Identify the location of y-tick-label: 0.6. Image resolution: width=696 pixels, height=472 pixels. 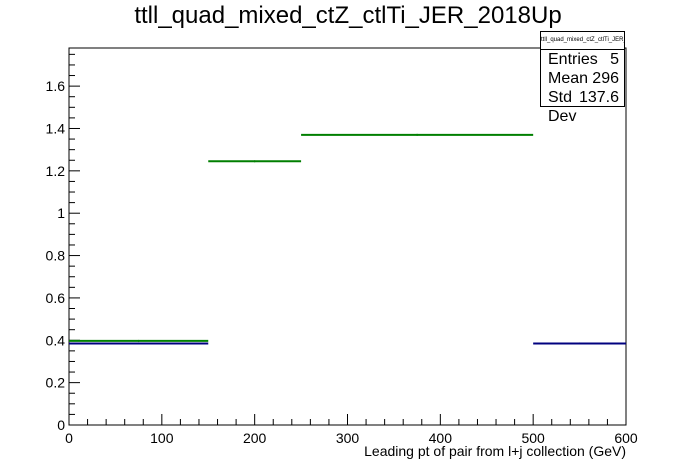
(56, 298).